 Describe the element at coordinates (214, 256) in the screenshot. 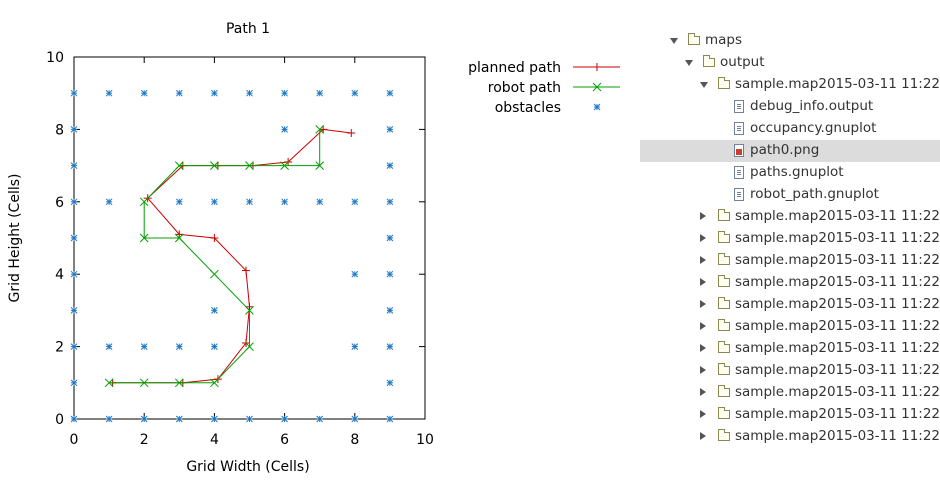

I see `series-robot-path` at that location.